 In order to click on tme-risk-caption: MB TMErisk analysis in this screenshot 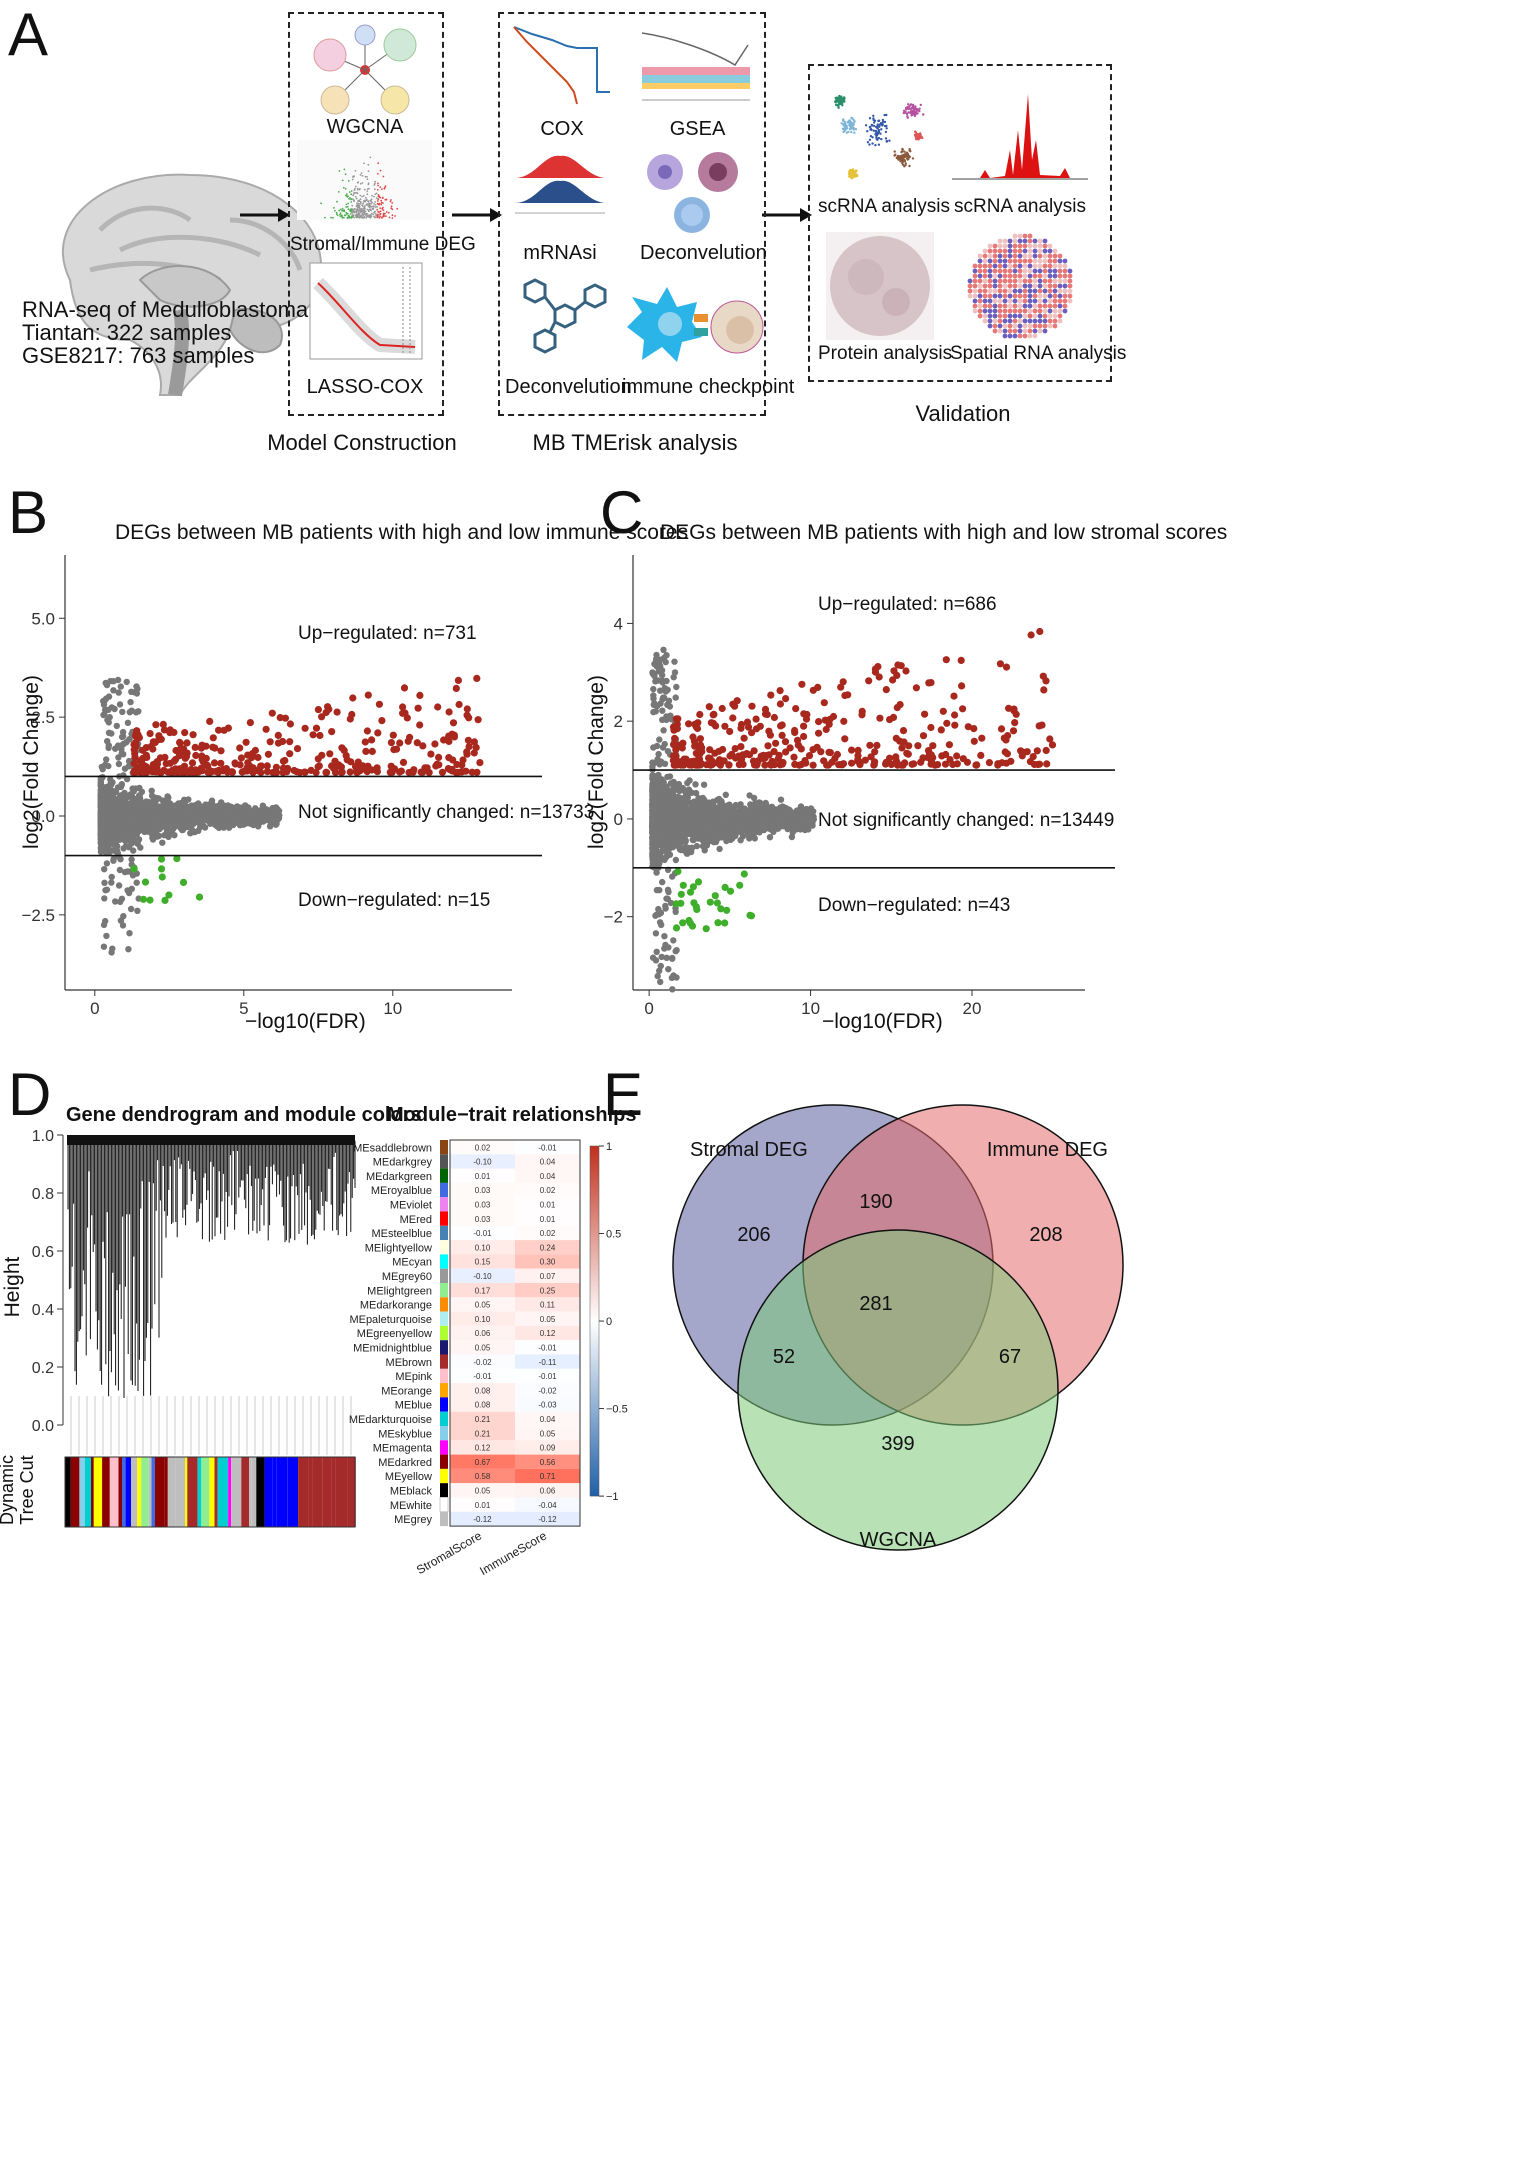, I will do `click(635, 442)`.